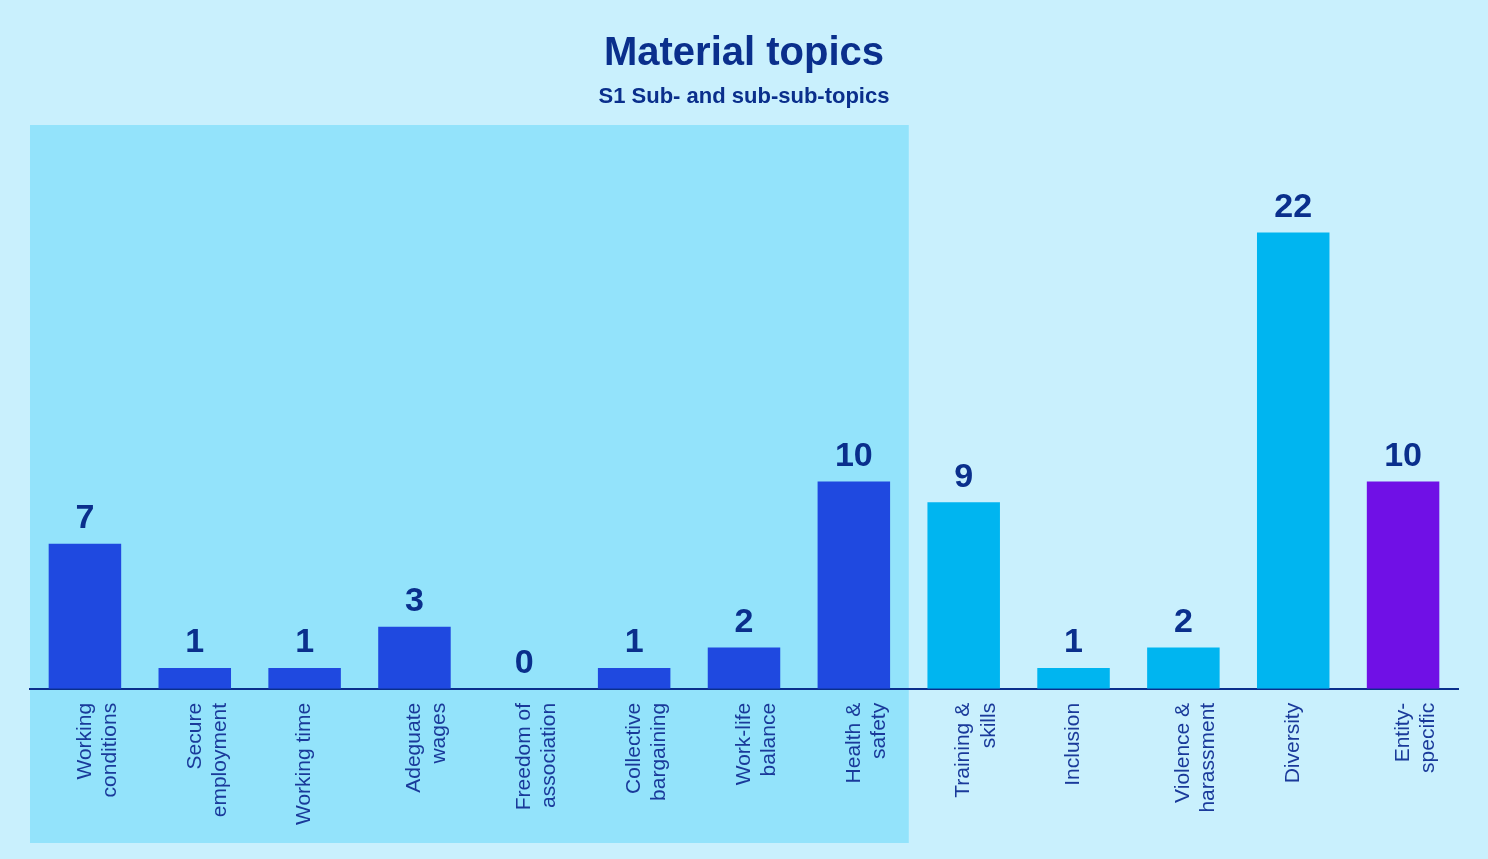 This screenshot has width=1488, height=859. Describe the element at coordinates (754, 744) in the screenshot. I see `x-tick-label: Work-life balance` at that location.